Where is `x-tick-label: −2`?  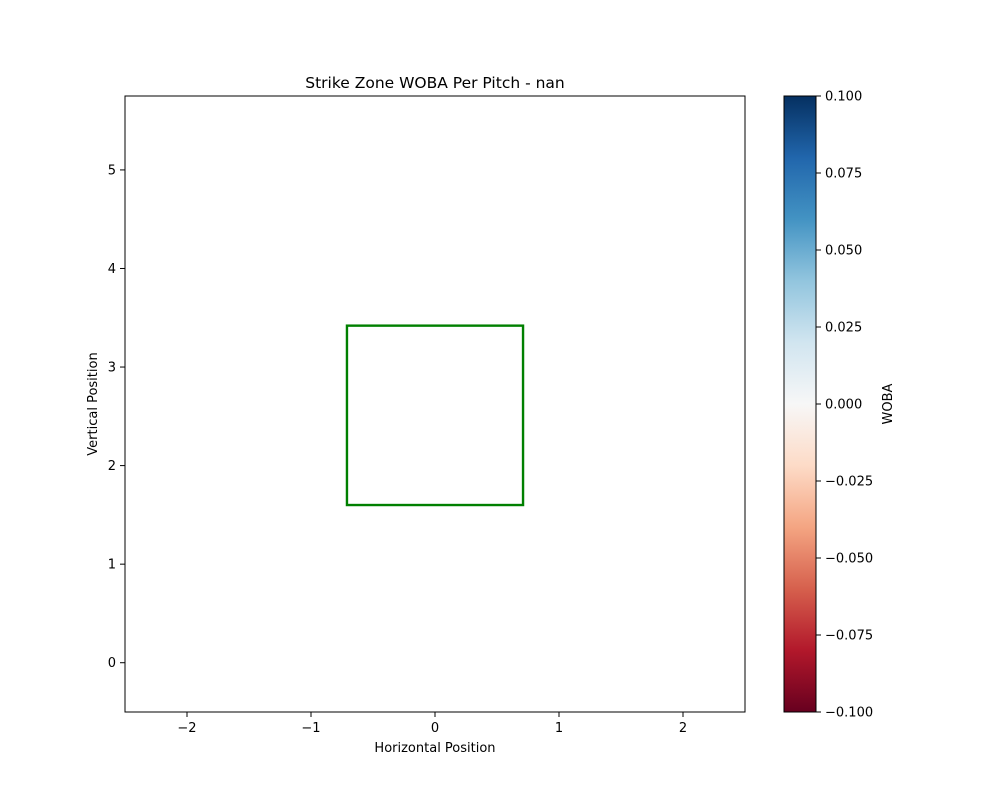 x-tick-label: −2 is located at coordinates (186, 728).